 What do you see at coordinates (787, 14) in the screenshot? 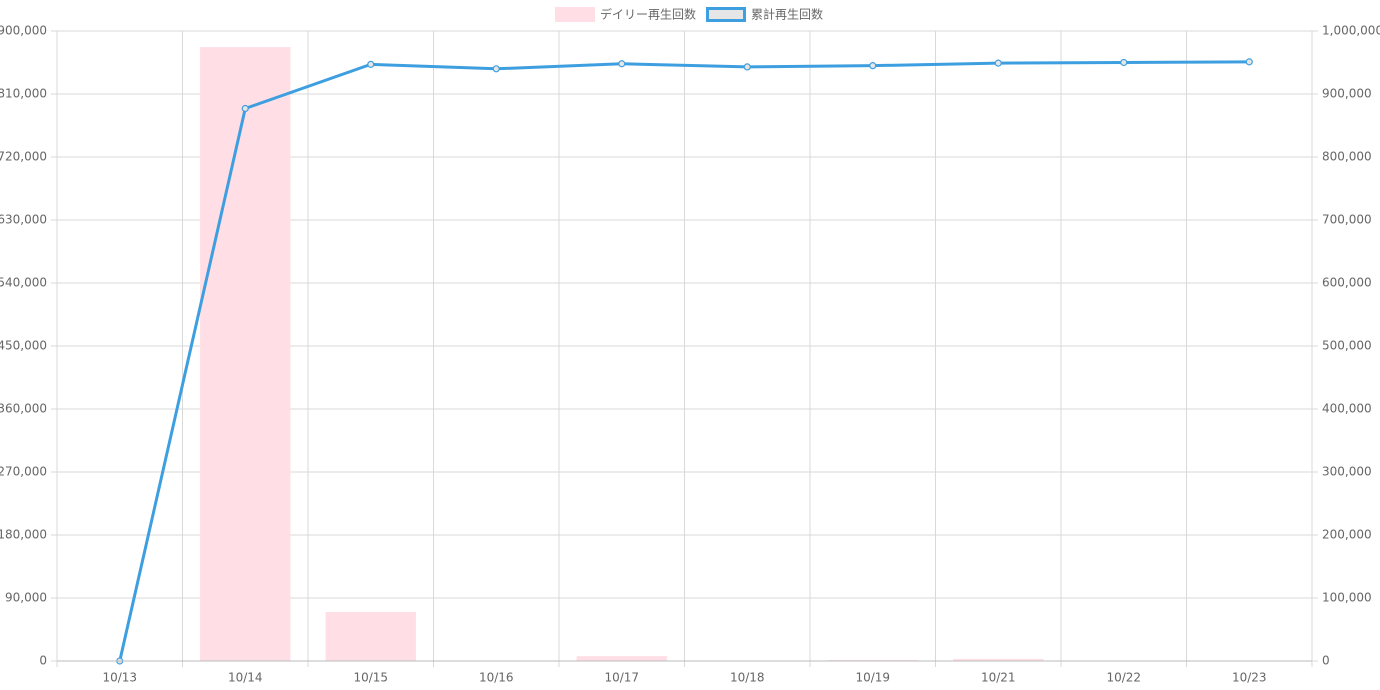
I see `legend-label: 累計再生回数` at bounding box center [787, 14].